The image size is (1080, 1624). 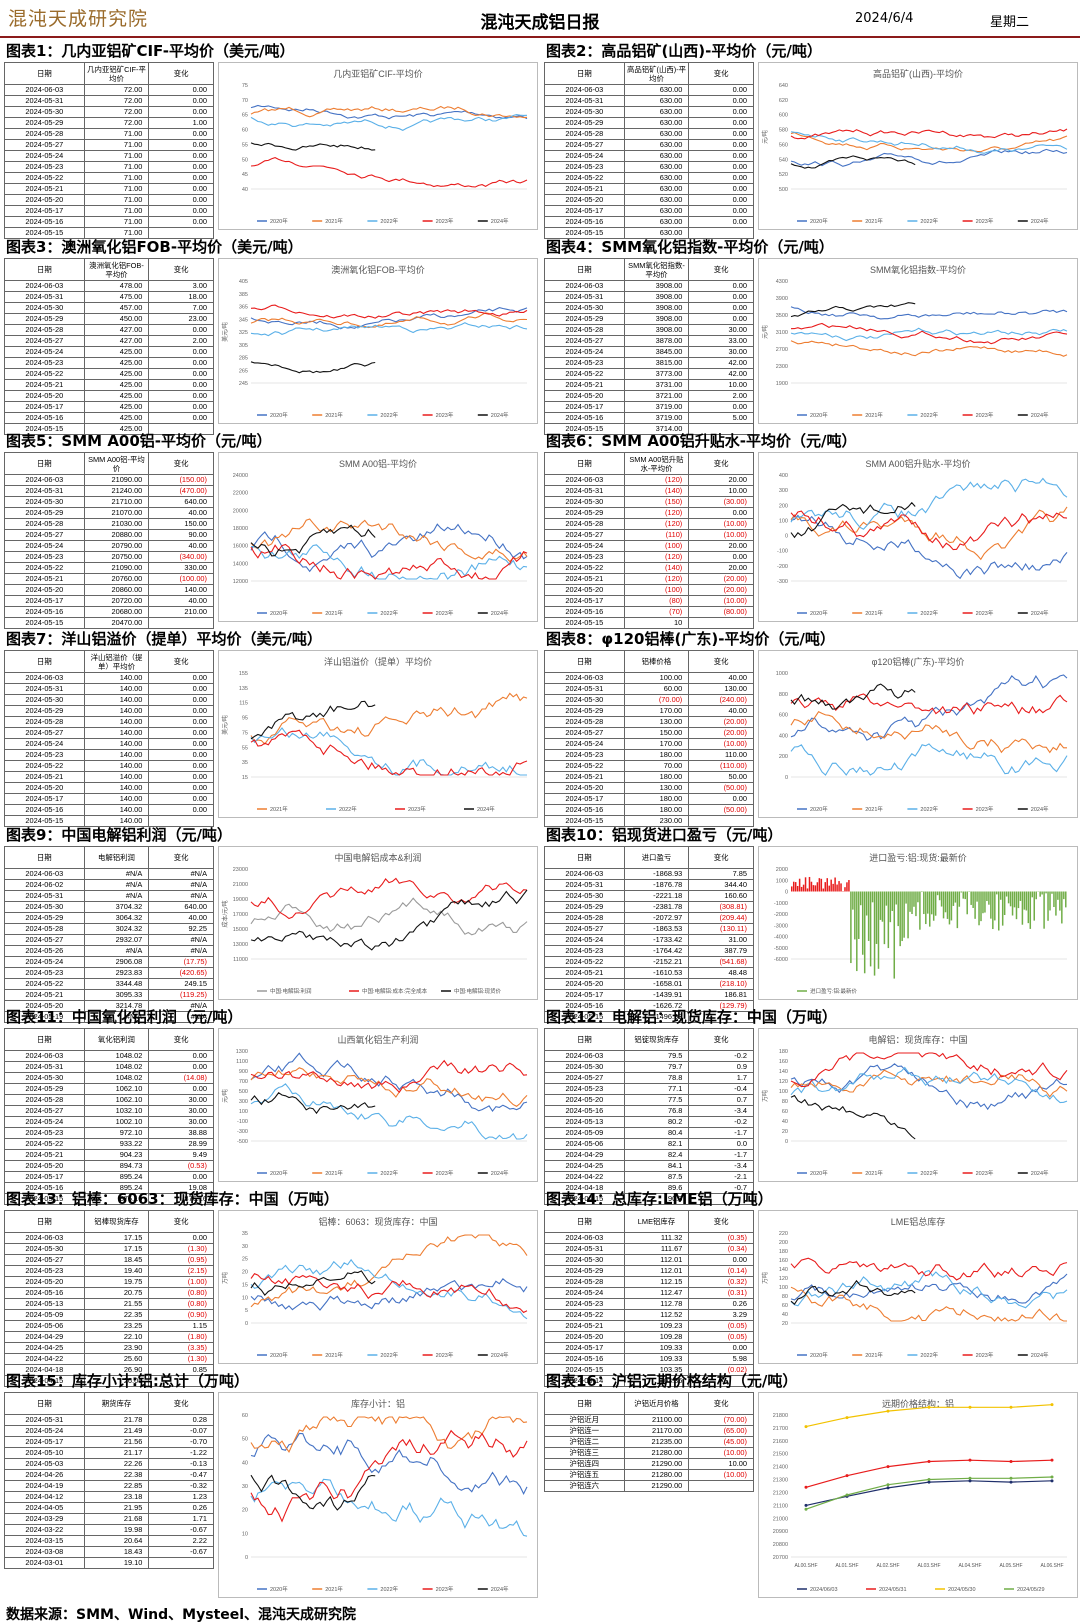 What do you see at coordinates (45, 396) in the screenshot?
I see `table-cell: 2024-05-20` at bounding box center [45, 396].